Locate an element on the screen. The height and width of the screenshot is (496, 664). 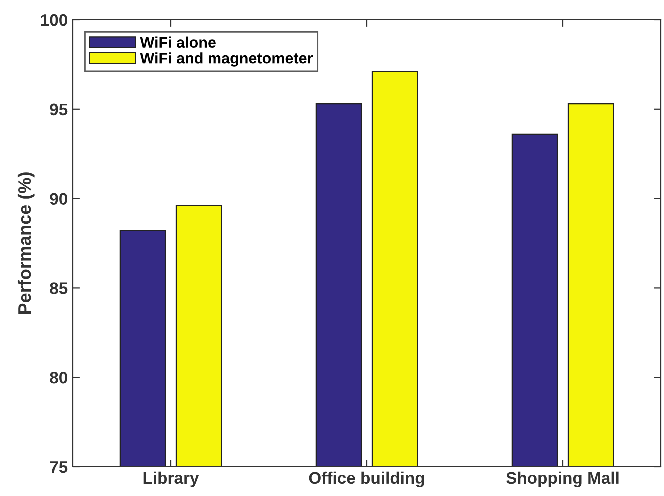
x-tick-label: Office building is located at coordinates (366, 480).